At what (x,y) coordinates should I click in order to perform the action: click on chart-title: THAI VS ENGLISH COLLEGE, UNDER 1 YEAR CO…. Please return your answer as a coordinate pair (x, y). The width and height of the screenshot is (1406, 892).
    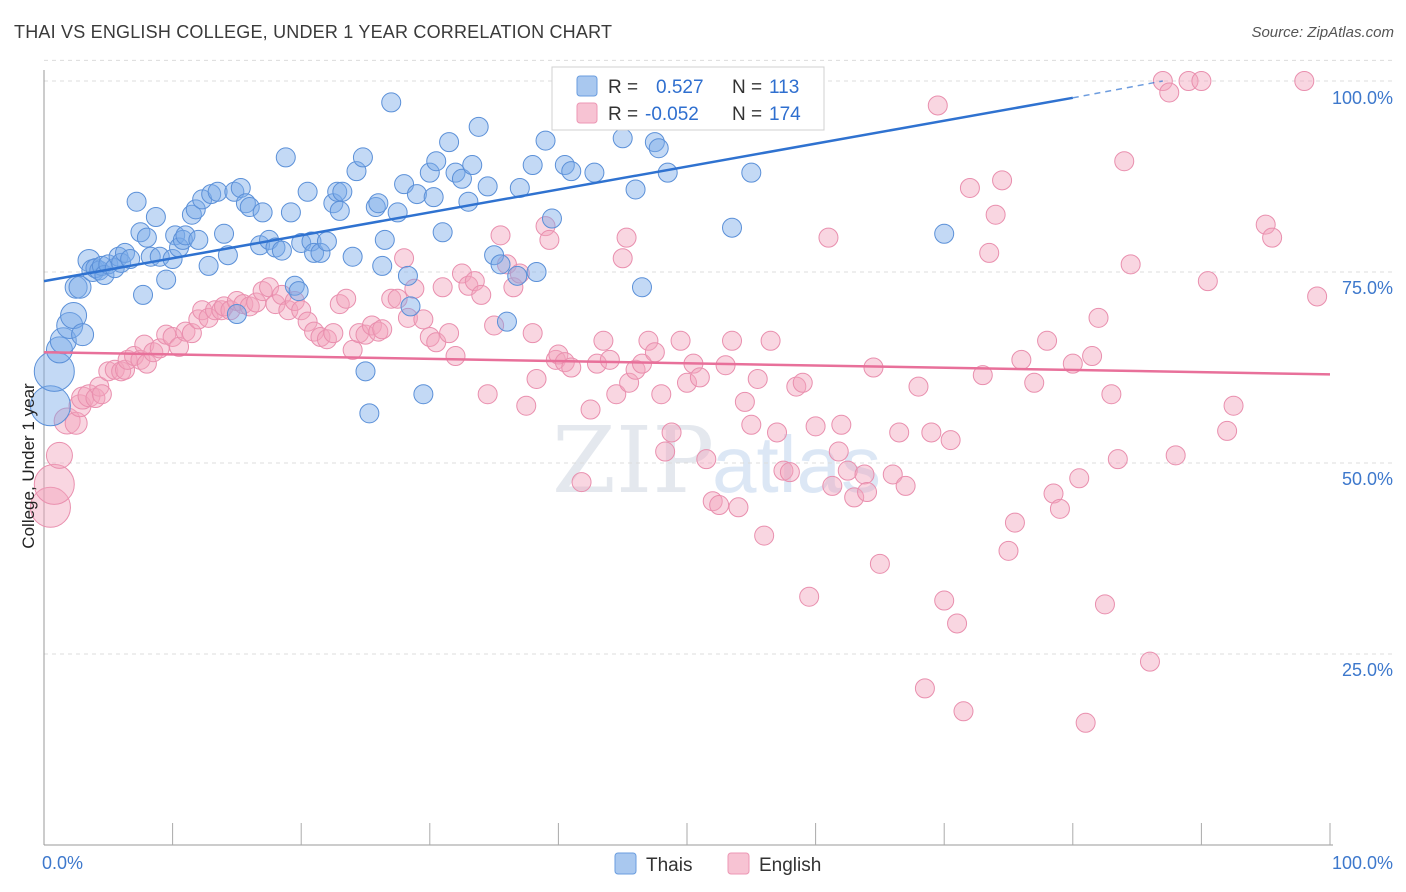
    Looking at the image, I should click on (313, 32).